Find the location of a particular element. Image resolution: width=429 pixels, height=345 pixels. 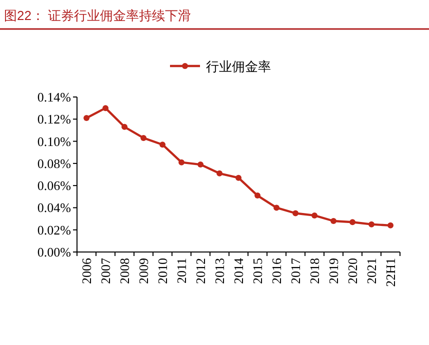

x-tick-label: 2006 is located at coordinates (86, 271).